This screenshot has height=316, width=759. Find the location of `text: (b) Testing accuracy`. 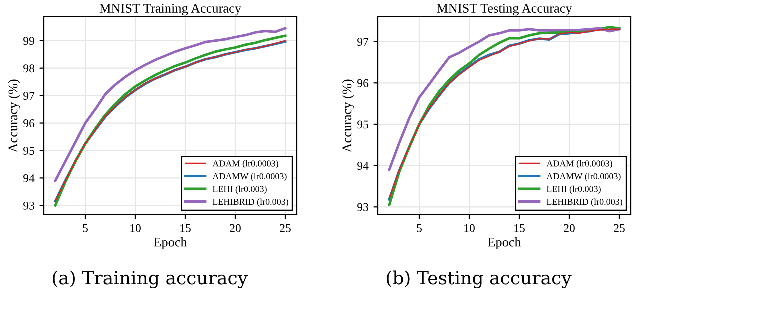

text: (b) Testing accuracy is located at coordinates (479, 279).